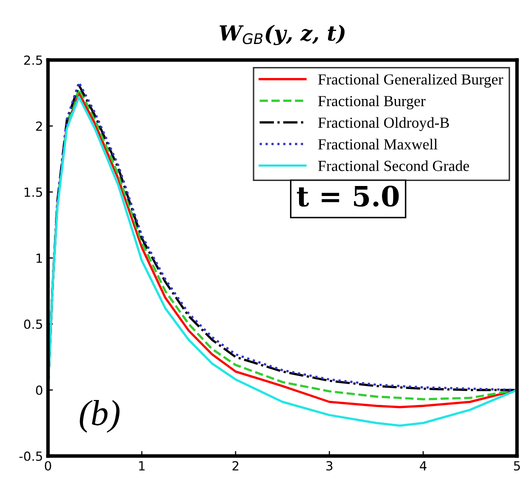 The image size is (530, 481). I want to click on x-tick-label: 0, so click(48, 466).